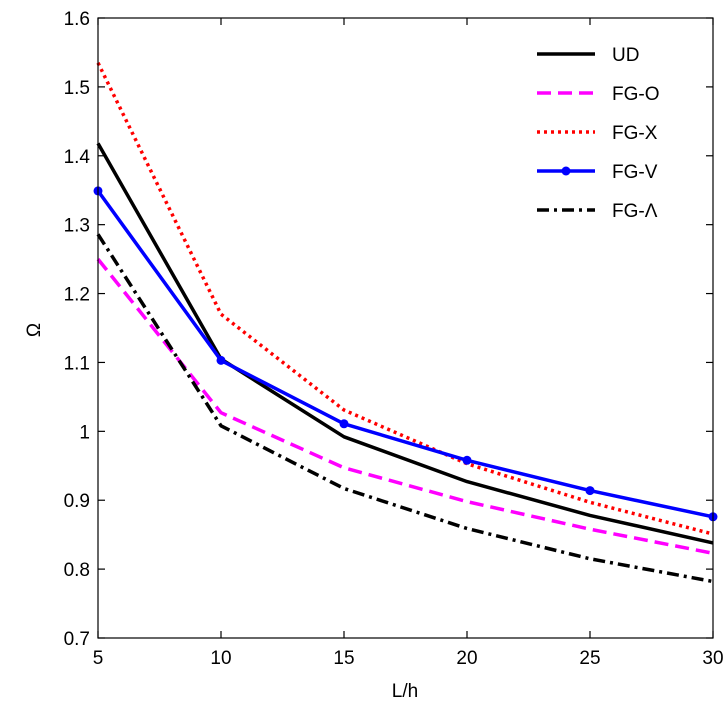 The height and width of the screenshot is (708, 728). I want to click on legend: UD FG-O FG-X FG-V FG-Λ, so click(598, 133).